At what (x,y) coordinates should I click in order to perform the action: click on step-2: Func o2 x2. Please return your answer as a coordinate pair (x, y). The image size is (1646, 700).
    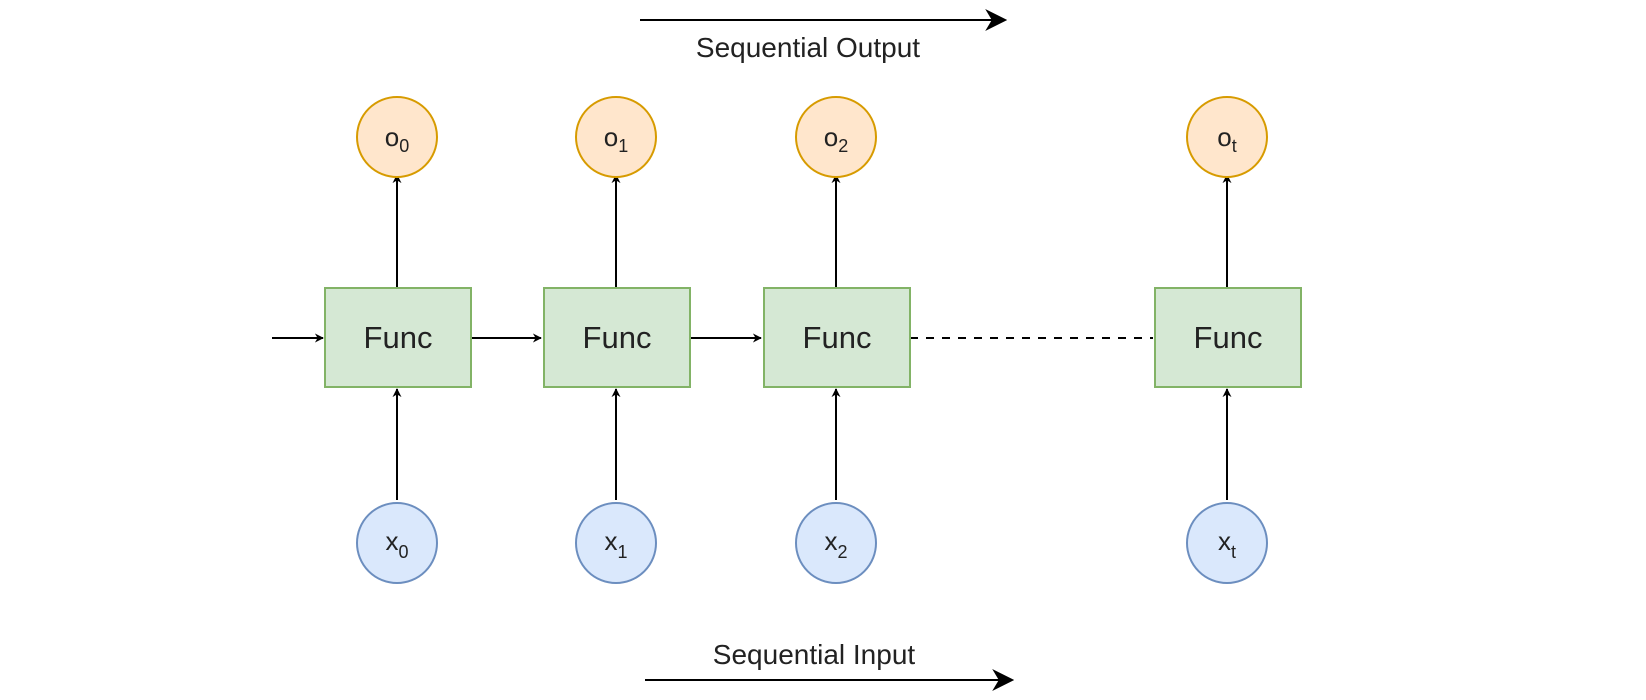
    Looking at the image, I should click on (837, 340).